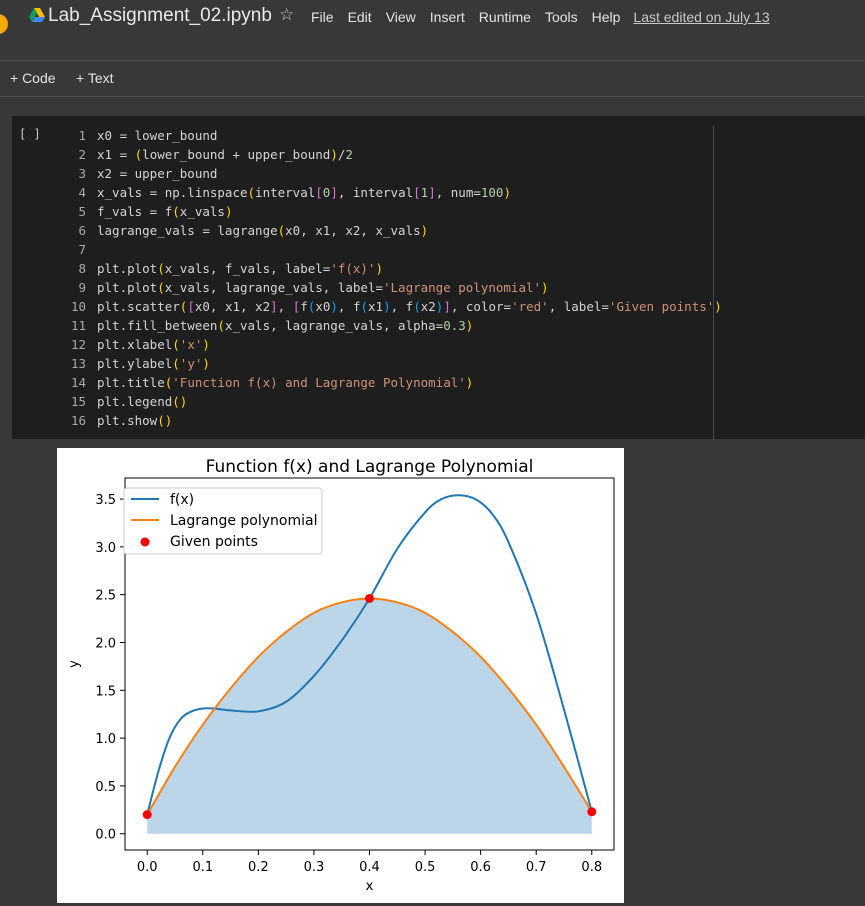 The height and width of the screenshot is (906, 865). I want to click on colab-logo-icon, so click(4, 24).